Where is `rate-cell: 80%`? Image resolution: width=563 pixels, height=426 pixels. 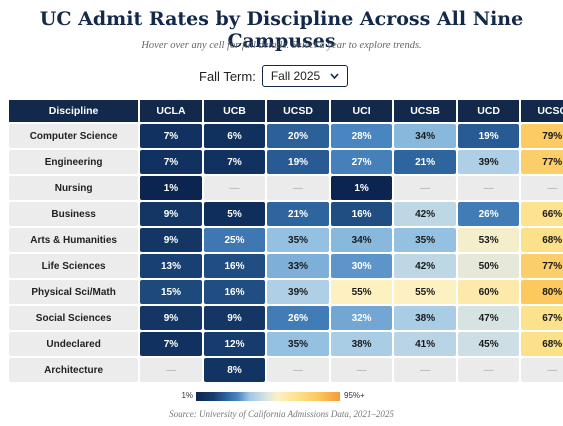 rate-cell: 80% is located at coordinates (542, 292).